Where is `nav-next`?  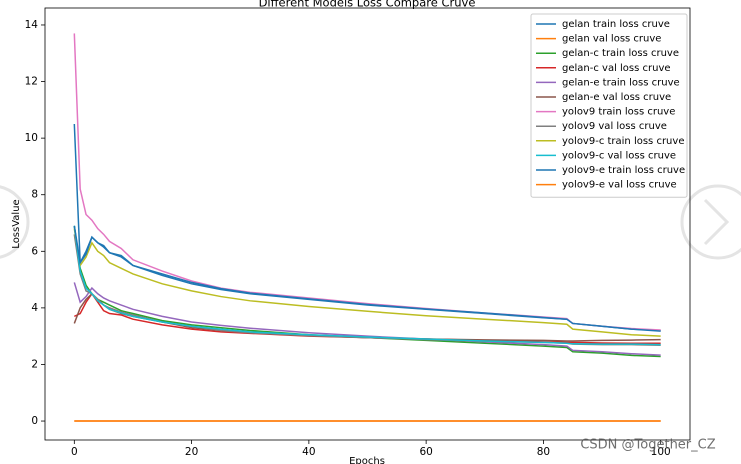
nav-next is located at coordinates (710, 222).